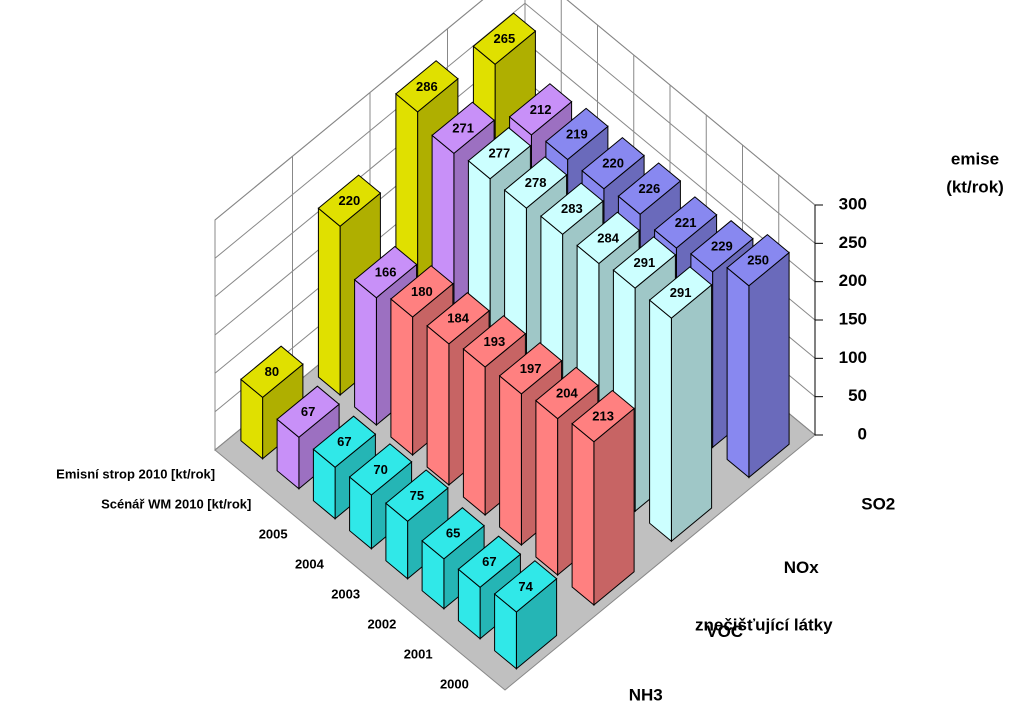 This screenshot has width=1024, height=709. What do you see at coordinates (722, 246) in the screenshot?
I see `value-label: 229` at bounding box center [722, 246].